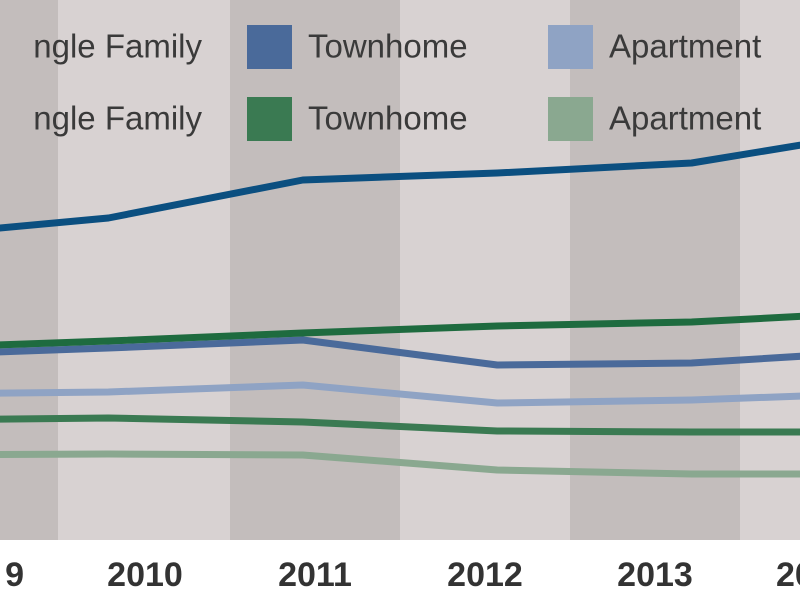 The height and width of the screenshot is (600, 800). I want to click on x-axis: 9 2010 2011 2012 2013 20, so click(402, 575).